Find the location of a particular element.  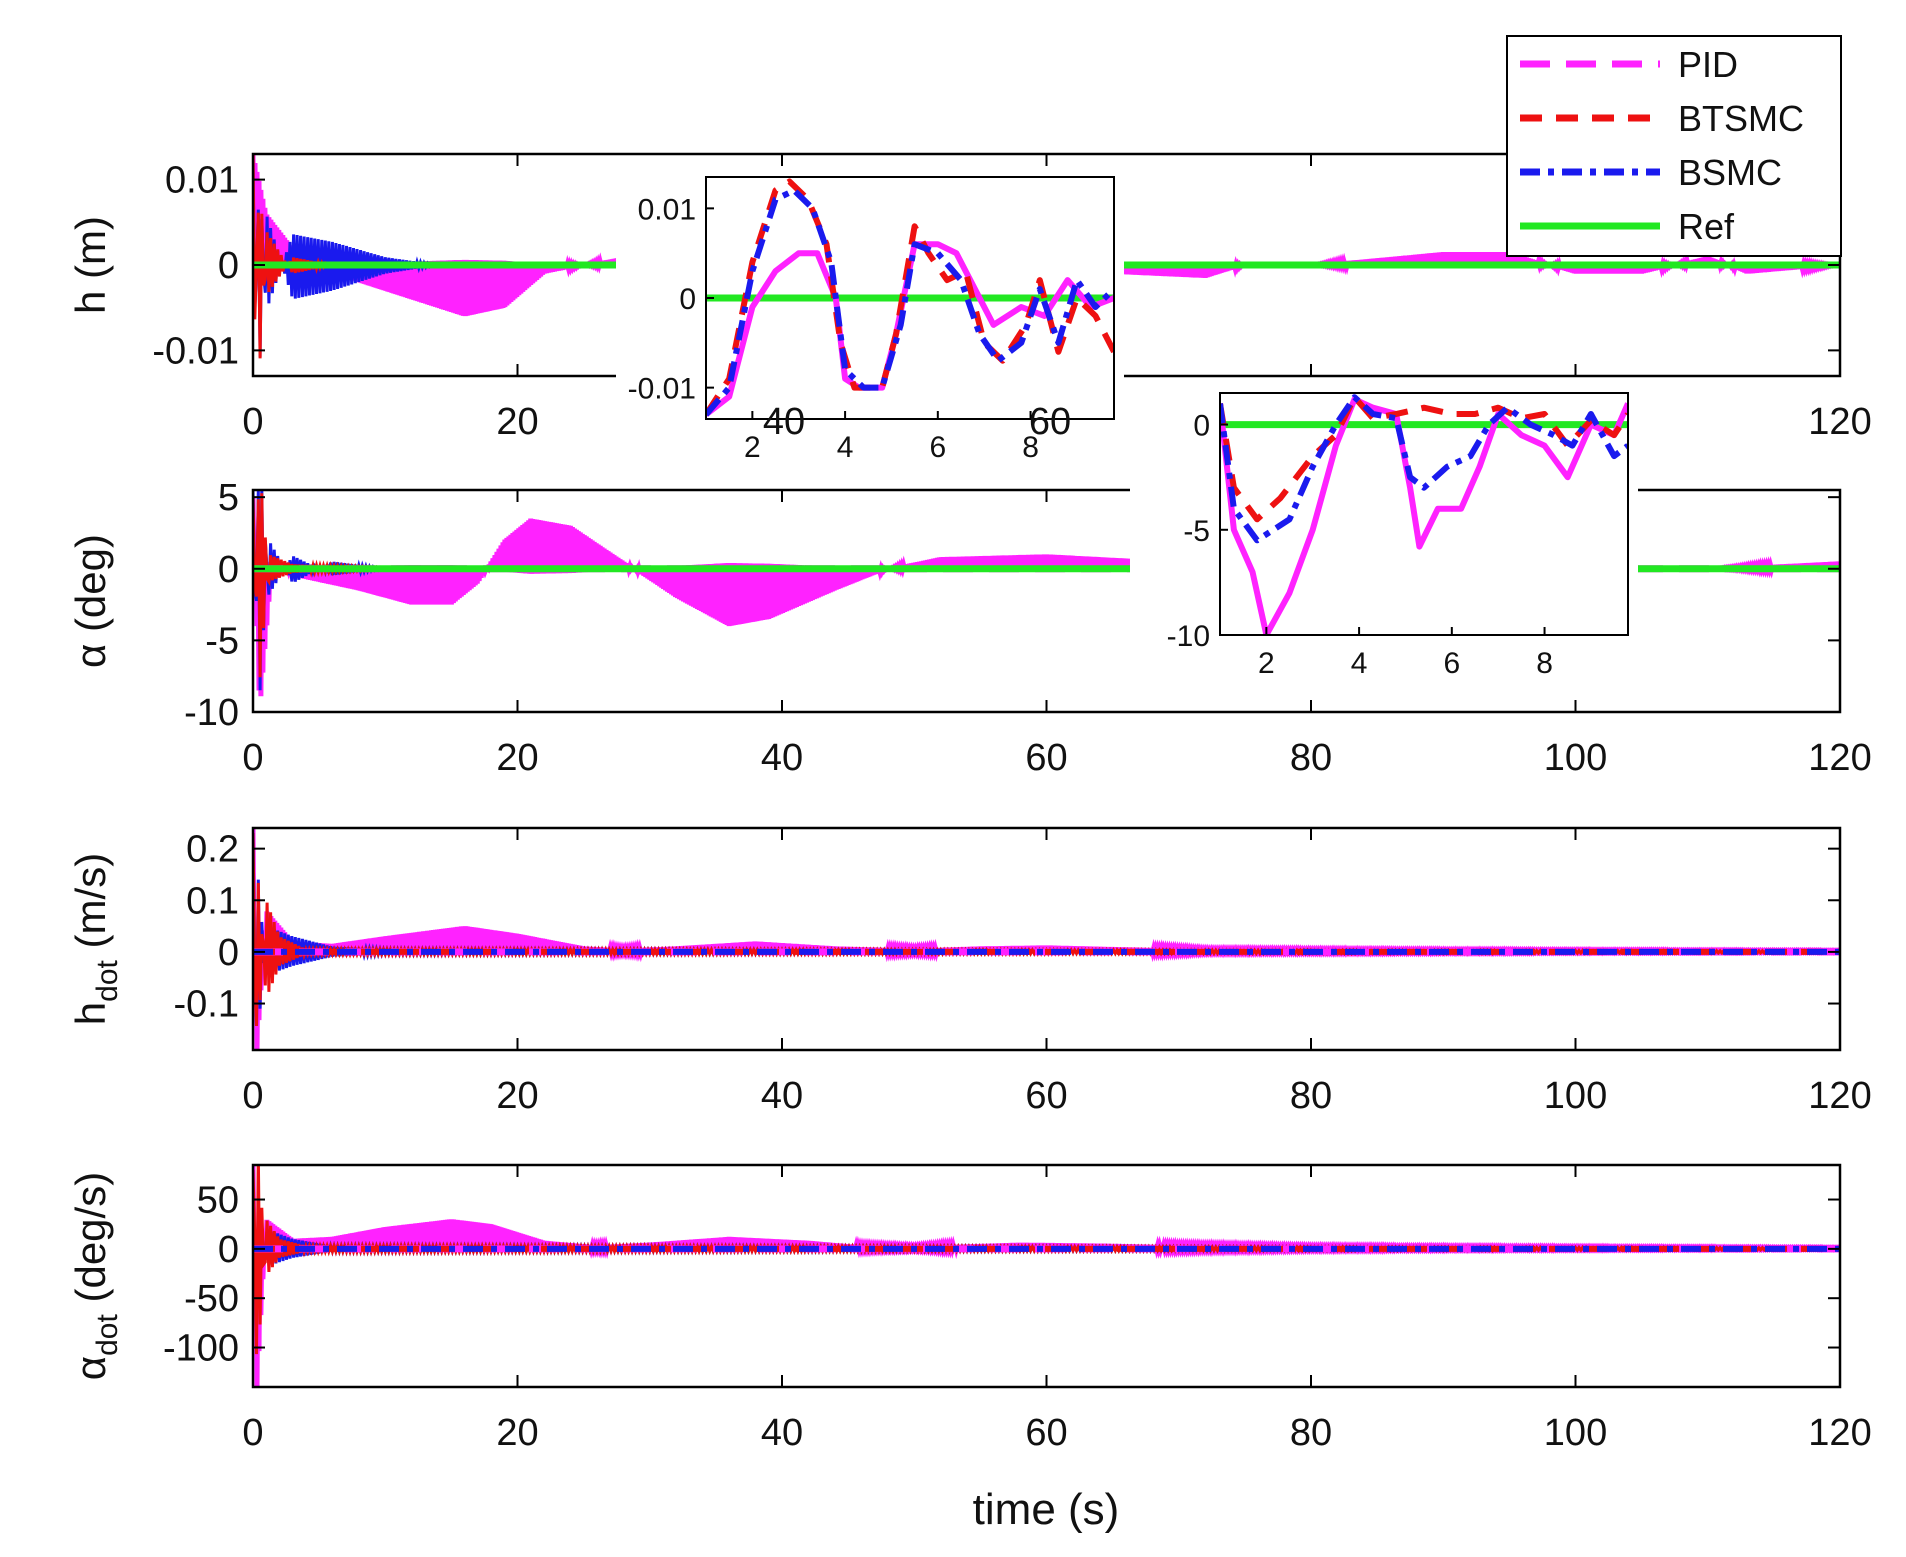

y-axis-label-text: h (m) is located at coordinates (90, 265).